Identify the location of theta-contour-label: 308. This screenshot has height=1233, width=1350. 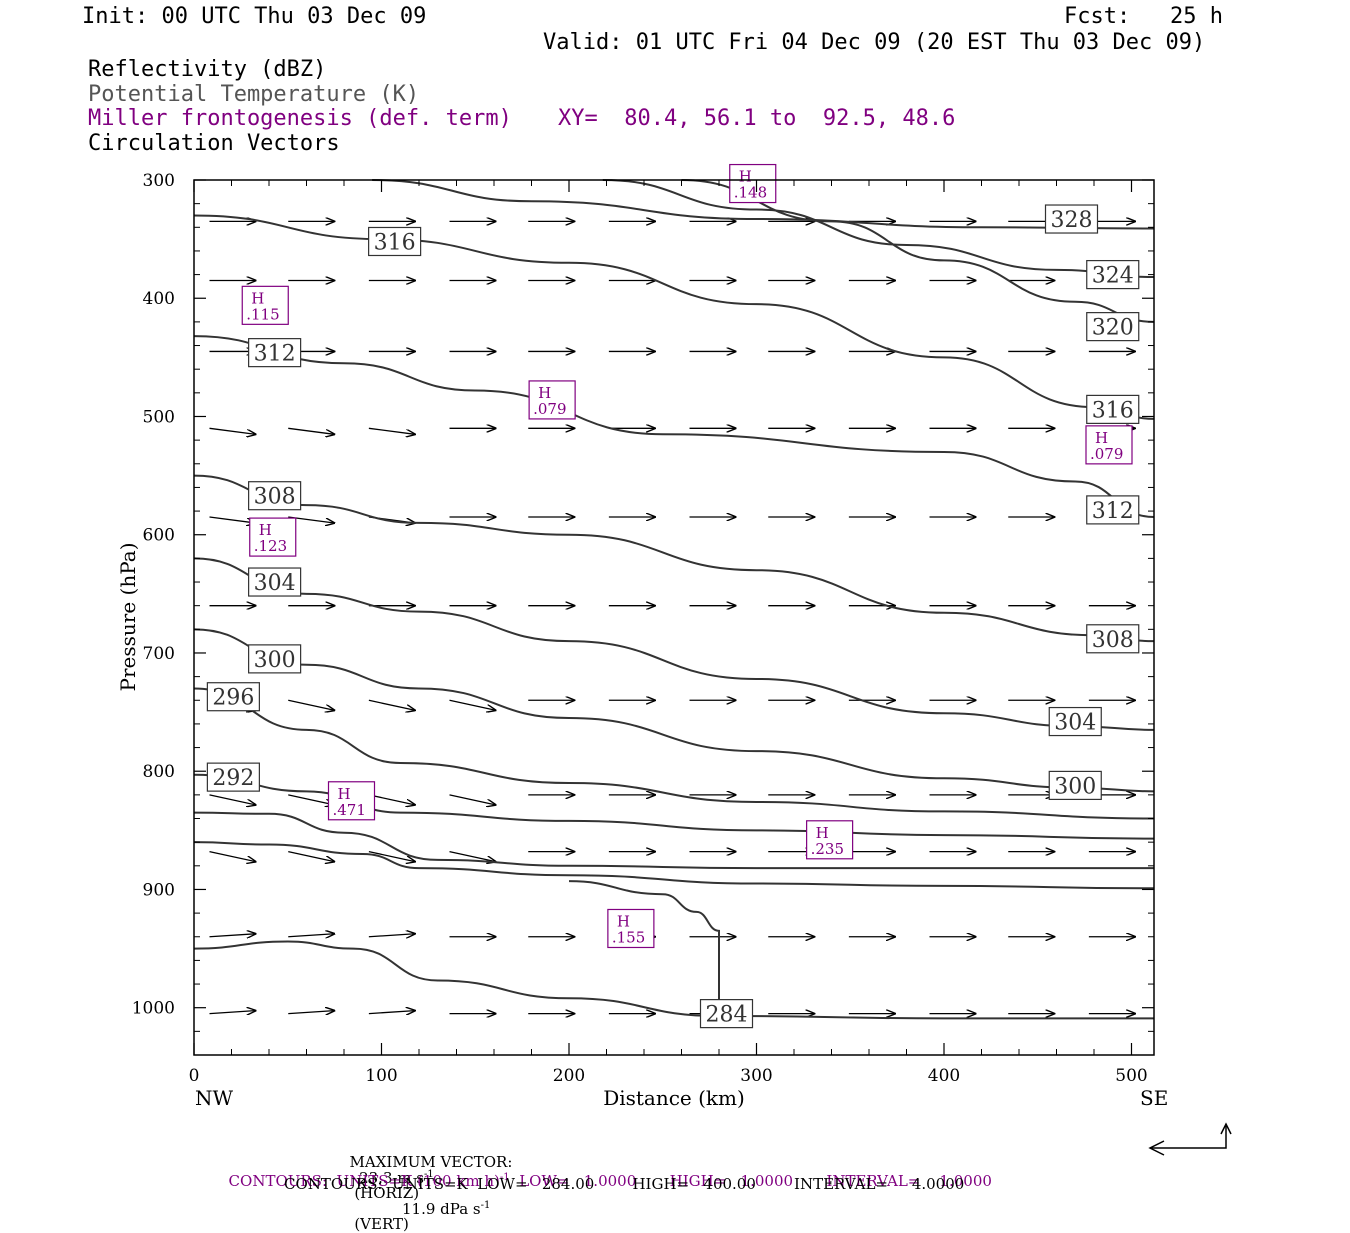
(275, 497).